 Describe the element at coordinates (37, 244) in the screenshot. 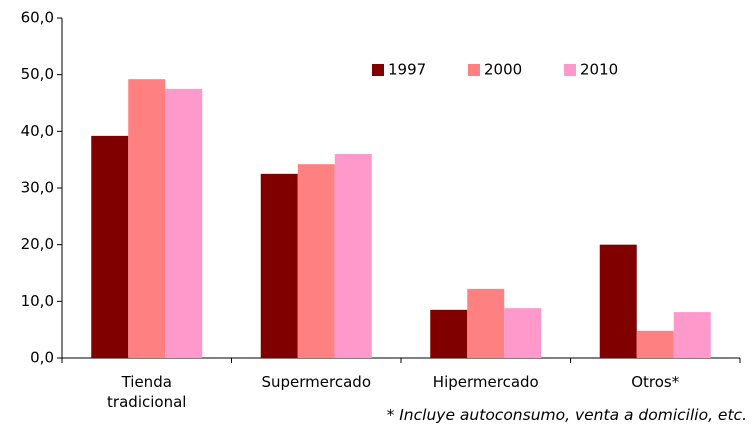

I see `y-tick-label: 20,0` at that location.